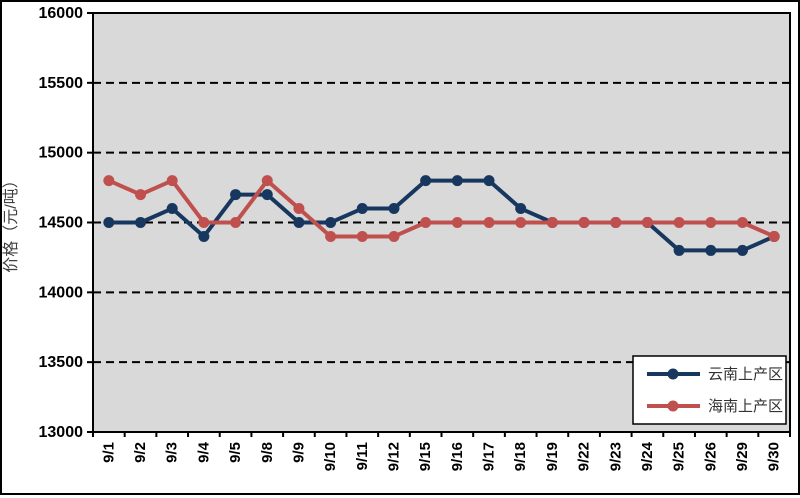 The width and height of the screenshot is (800, 498). What do you see at coordinates (584, 456) in the screenshot?
I see `x-tick-label: 9/22` at bounding box center [584, 456].